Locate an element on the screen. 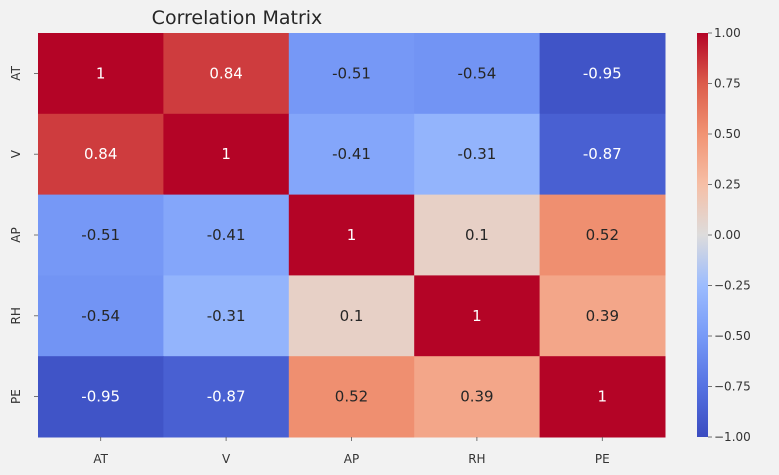 This screenshot has height=475, width=779. heatmap-cell-rh-v is located at coordinates (226, 316).